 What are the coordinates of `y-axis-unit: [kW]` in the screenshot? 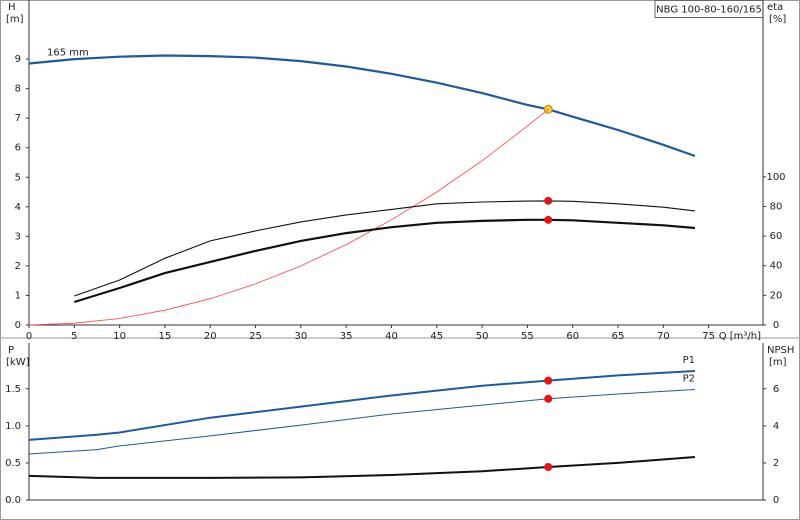 It's located at (18, 362).